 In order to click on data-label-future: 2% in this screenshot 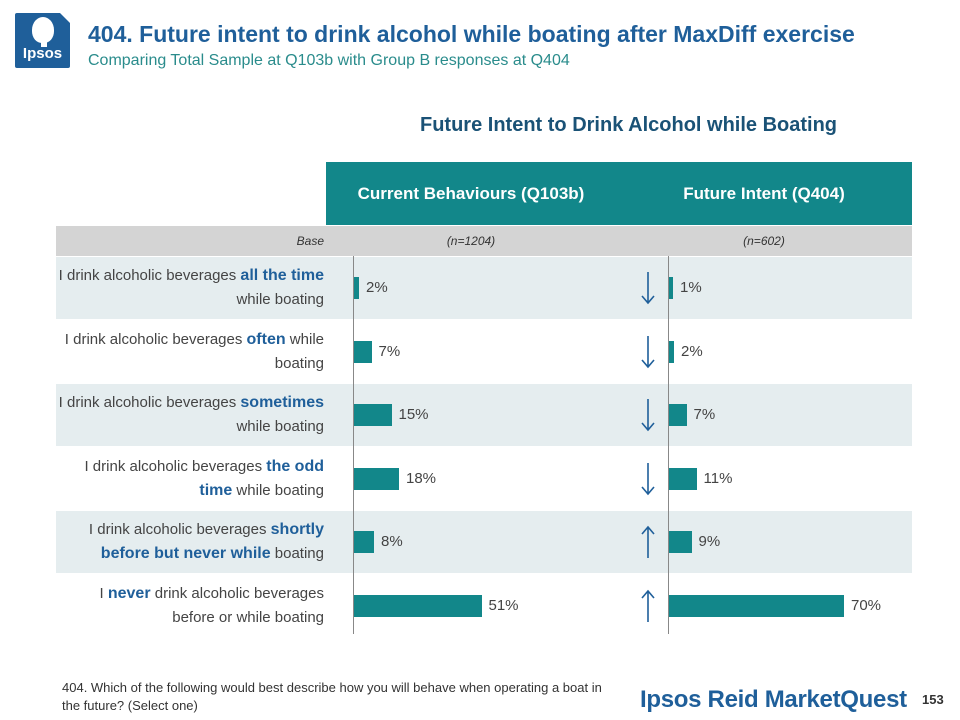, I will do `click(692, 351)`.